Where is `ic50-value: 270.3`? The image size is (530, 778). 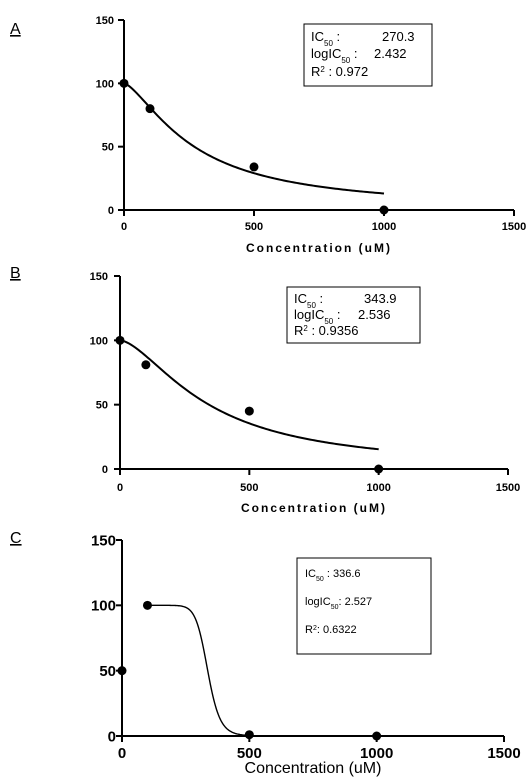
ic50-value: 270.3 is located at coordinates (398, 36).